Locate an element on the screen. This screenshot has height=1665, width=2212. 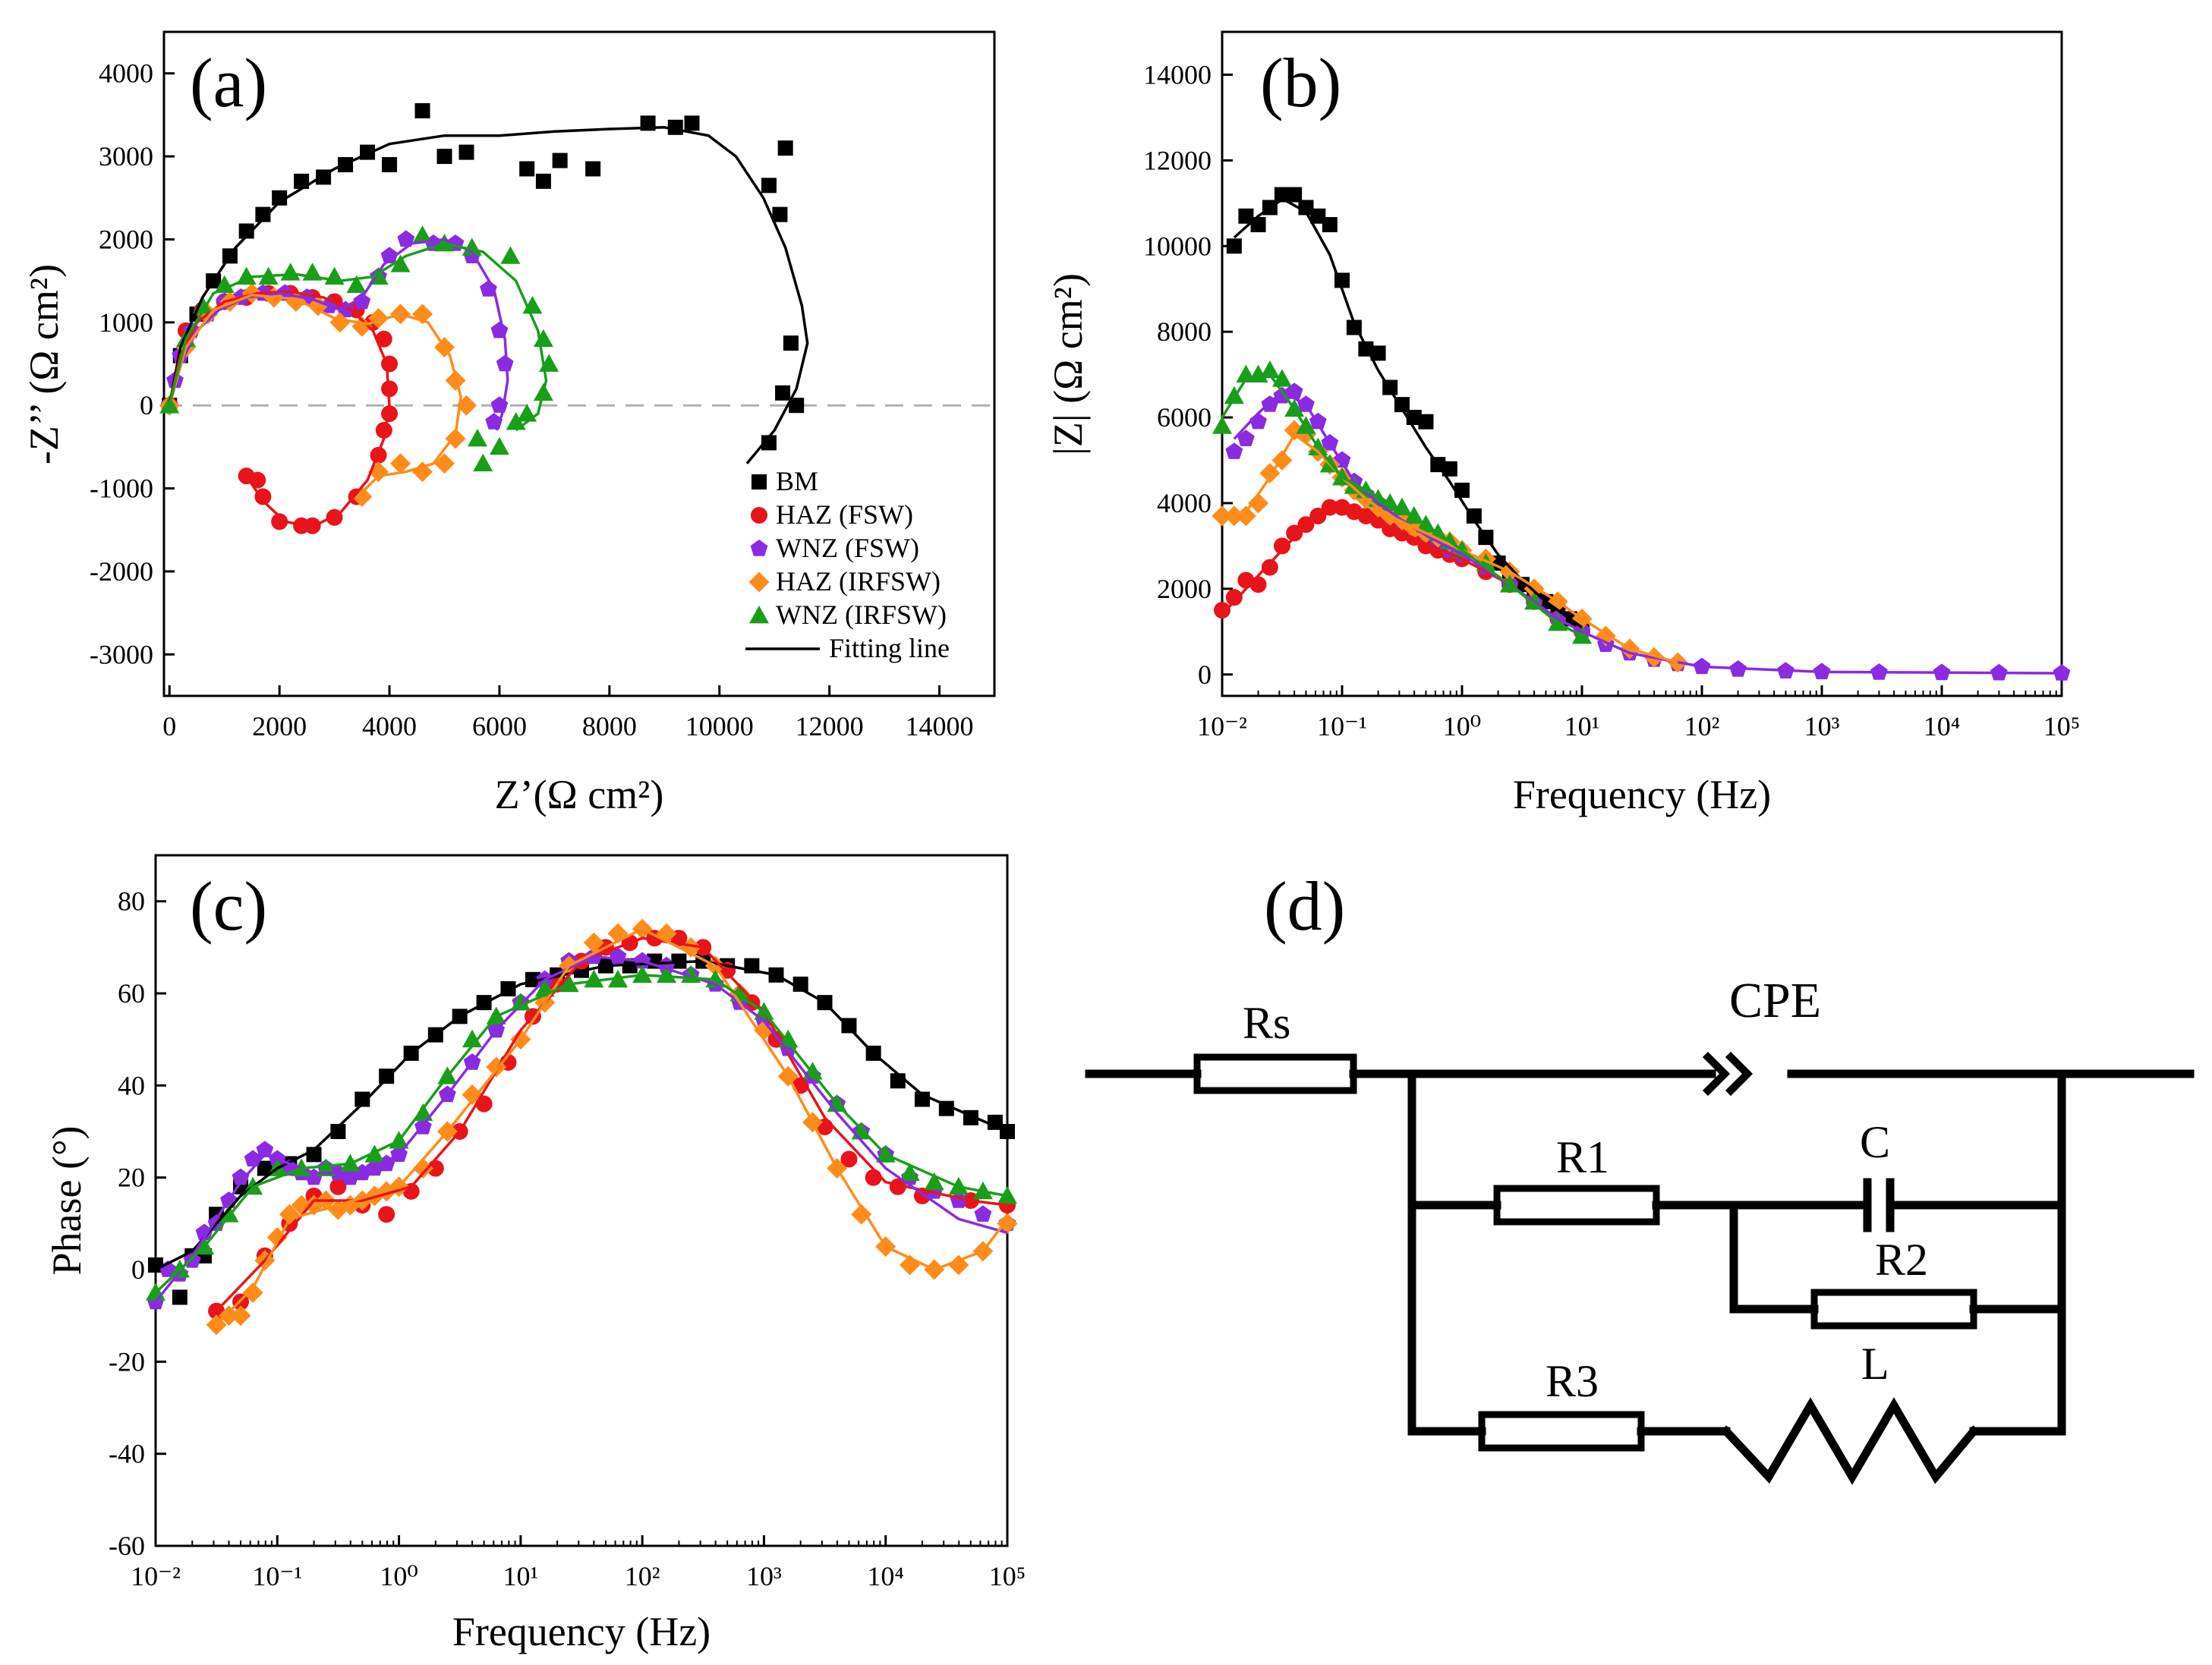
legend-marker-haz-fsw is located at coordinates (759, 515).